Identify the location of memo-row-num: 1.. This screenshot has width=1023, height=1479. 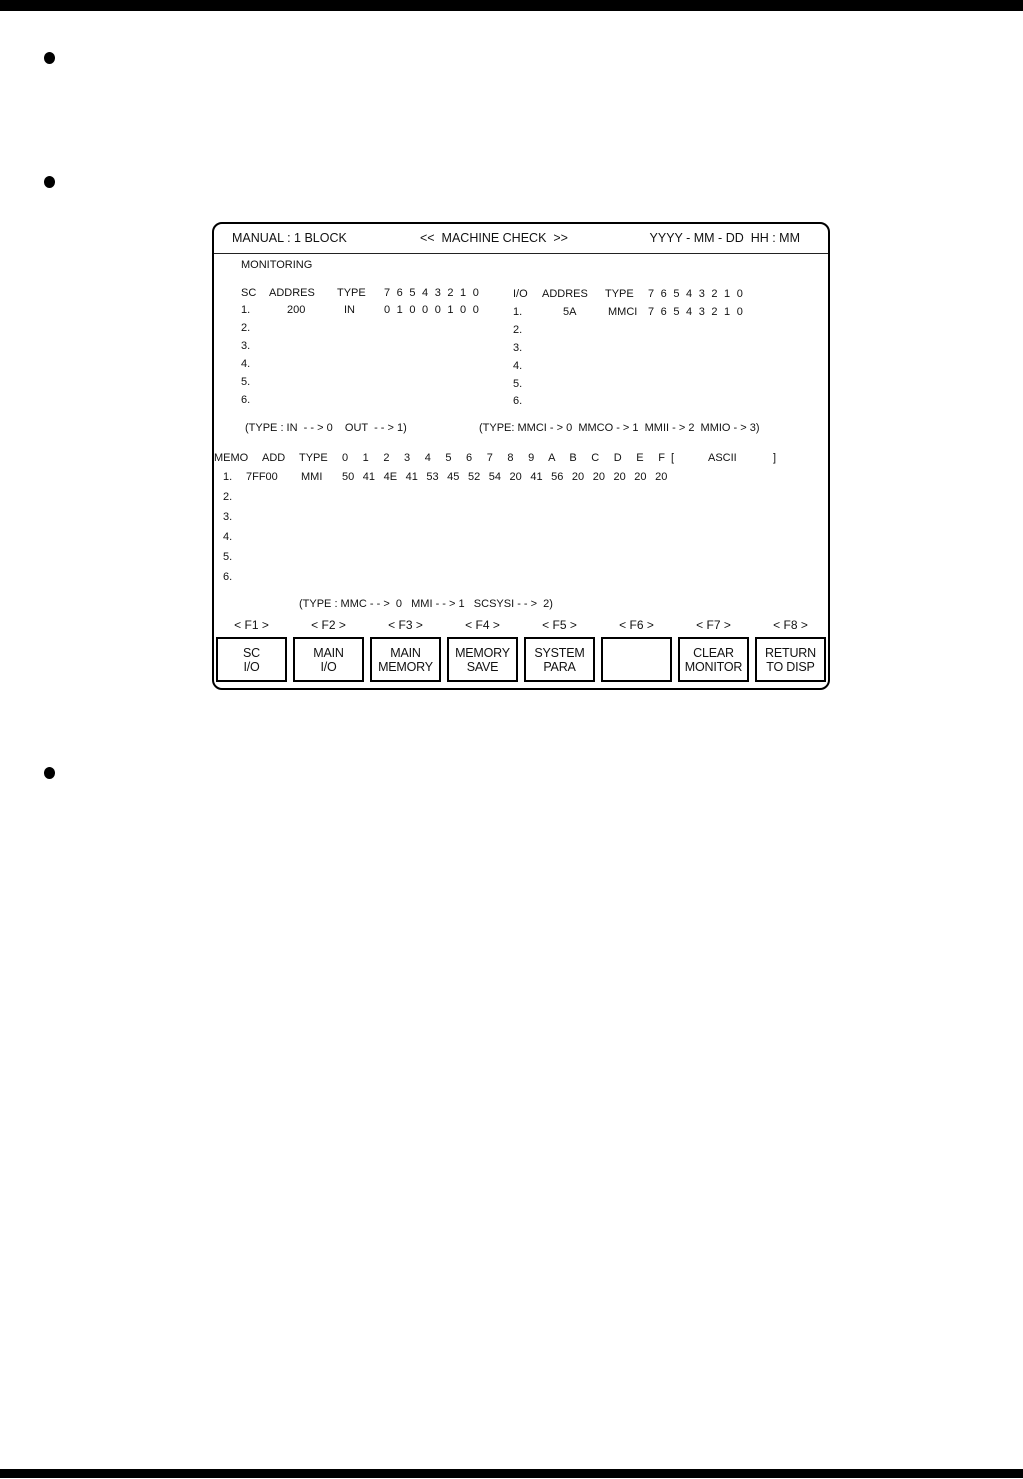
(228, 477).